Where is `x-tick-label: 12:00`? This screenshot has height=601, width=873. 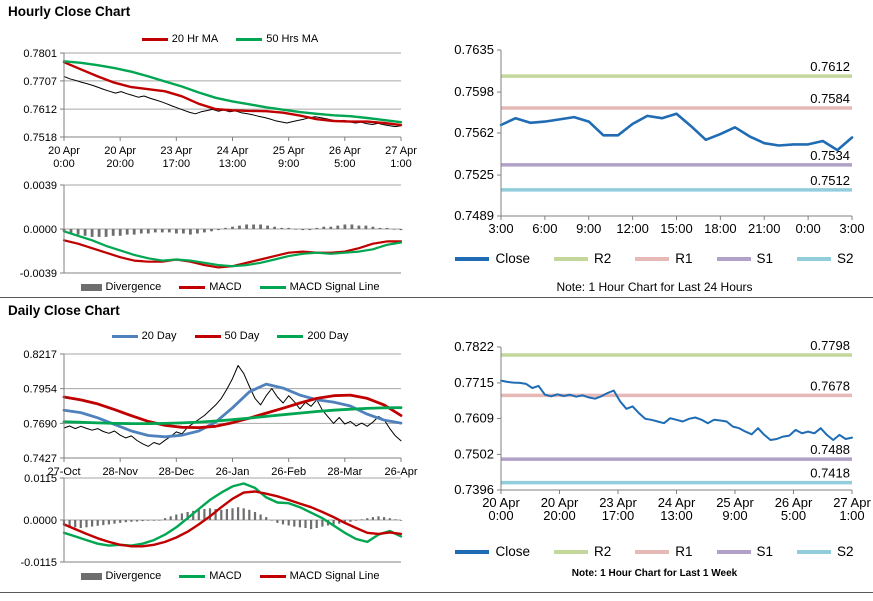
x-tick-label: 12:00 is located at coordinates (632, 228).